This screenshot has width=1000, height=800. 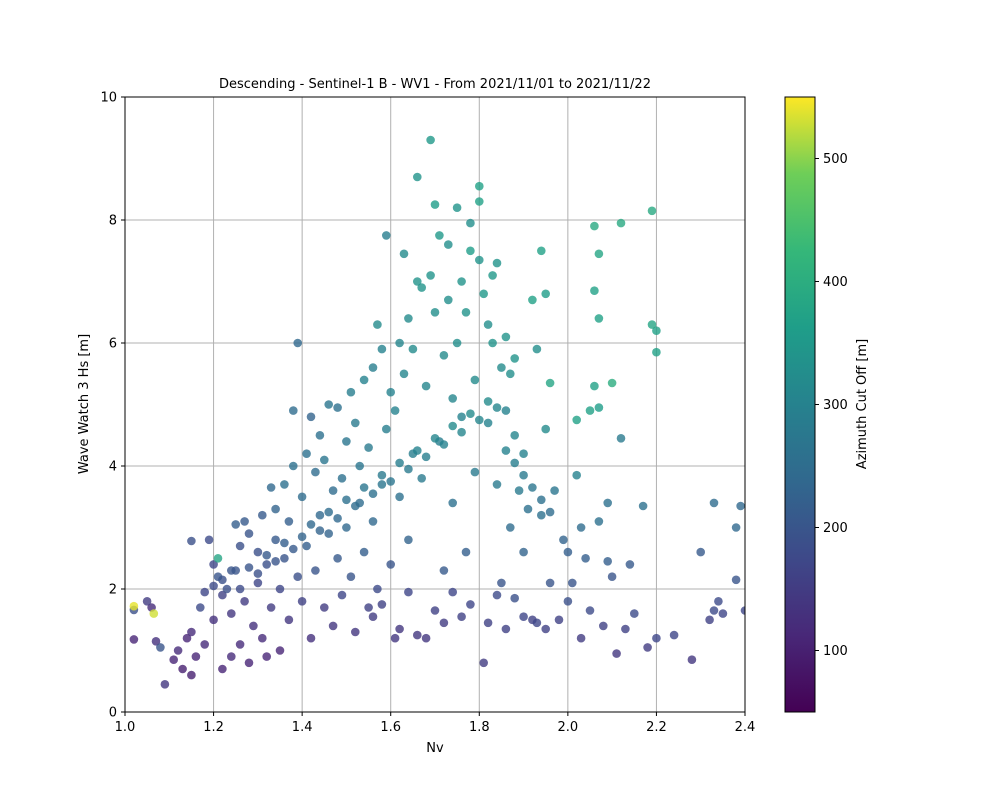 What do you see at coordinates (112, 406) in the screenshot?
I see `y-axis-ticks: 0 2 4 6 8 10` at bounding box center [112, 406].